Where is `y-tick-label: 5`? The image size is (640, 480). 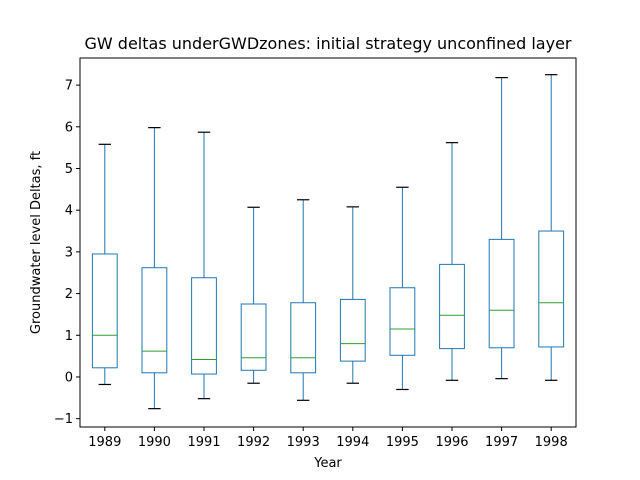
y-tick-label: 5 is located at coordinates (69, 169).